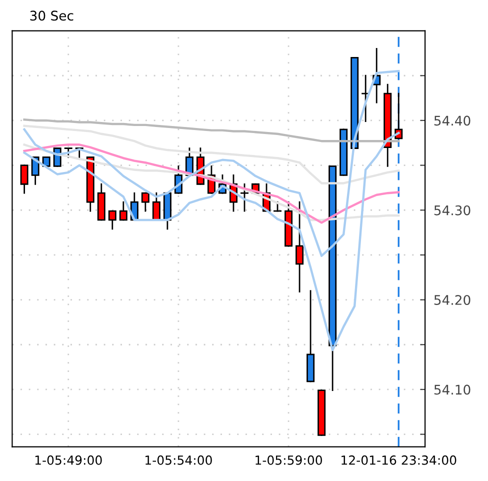 This screenshot has width=488, height=481. I want to click on chart-title: 30 Sec, so click(52, 15).